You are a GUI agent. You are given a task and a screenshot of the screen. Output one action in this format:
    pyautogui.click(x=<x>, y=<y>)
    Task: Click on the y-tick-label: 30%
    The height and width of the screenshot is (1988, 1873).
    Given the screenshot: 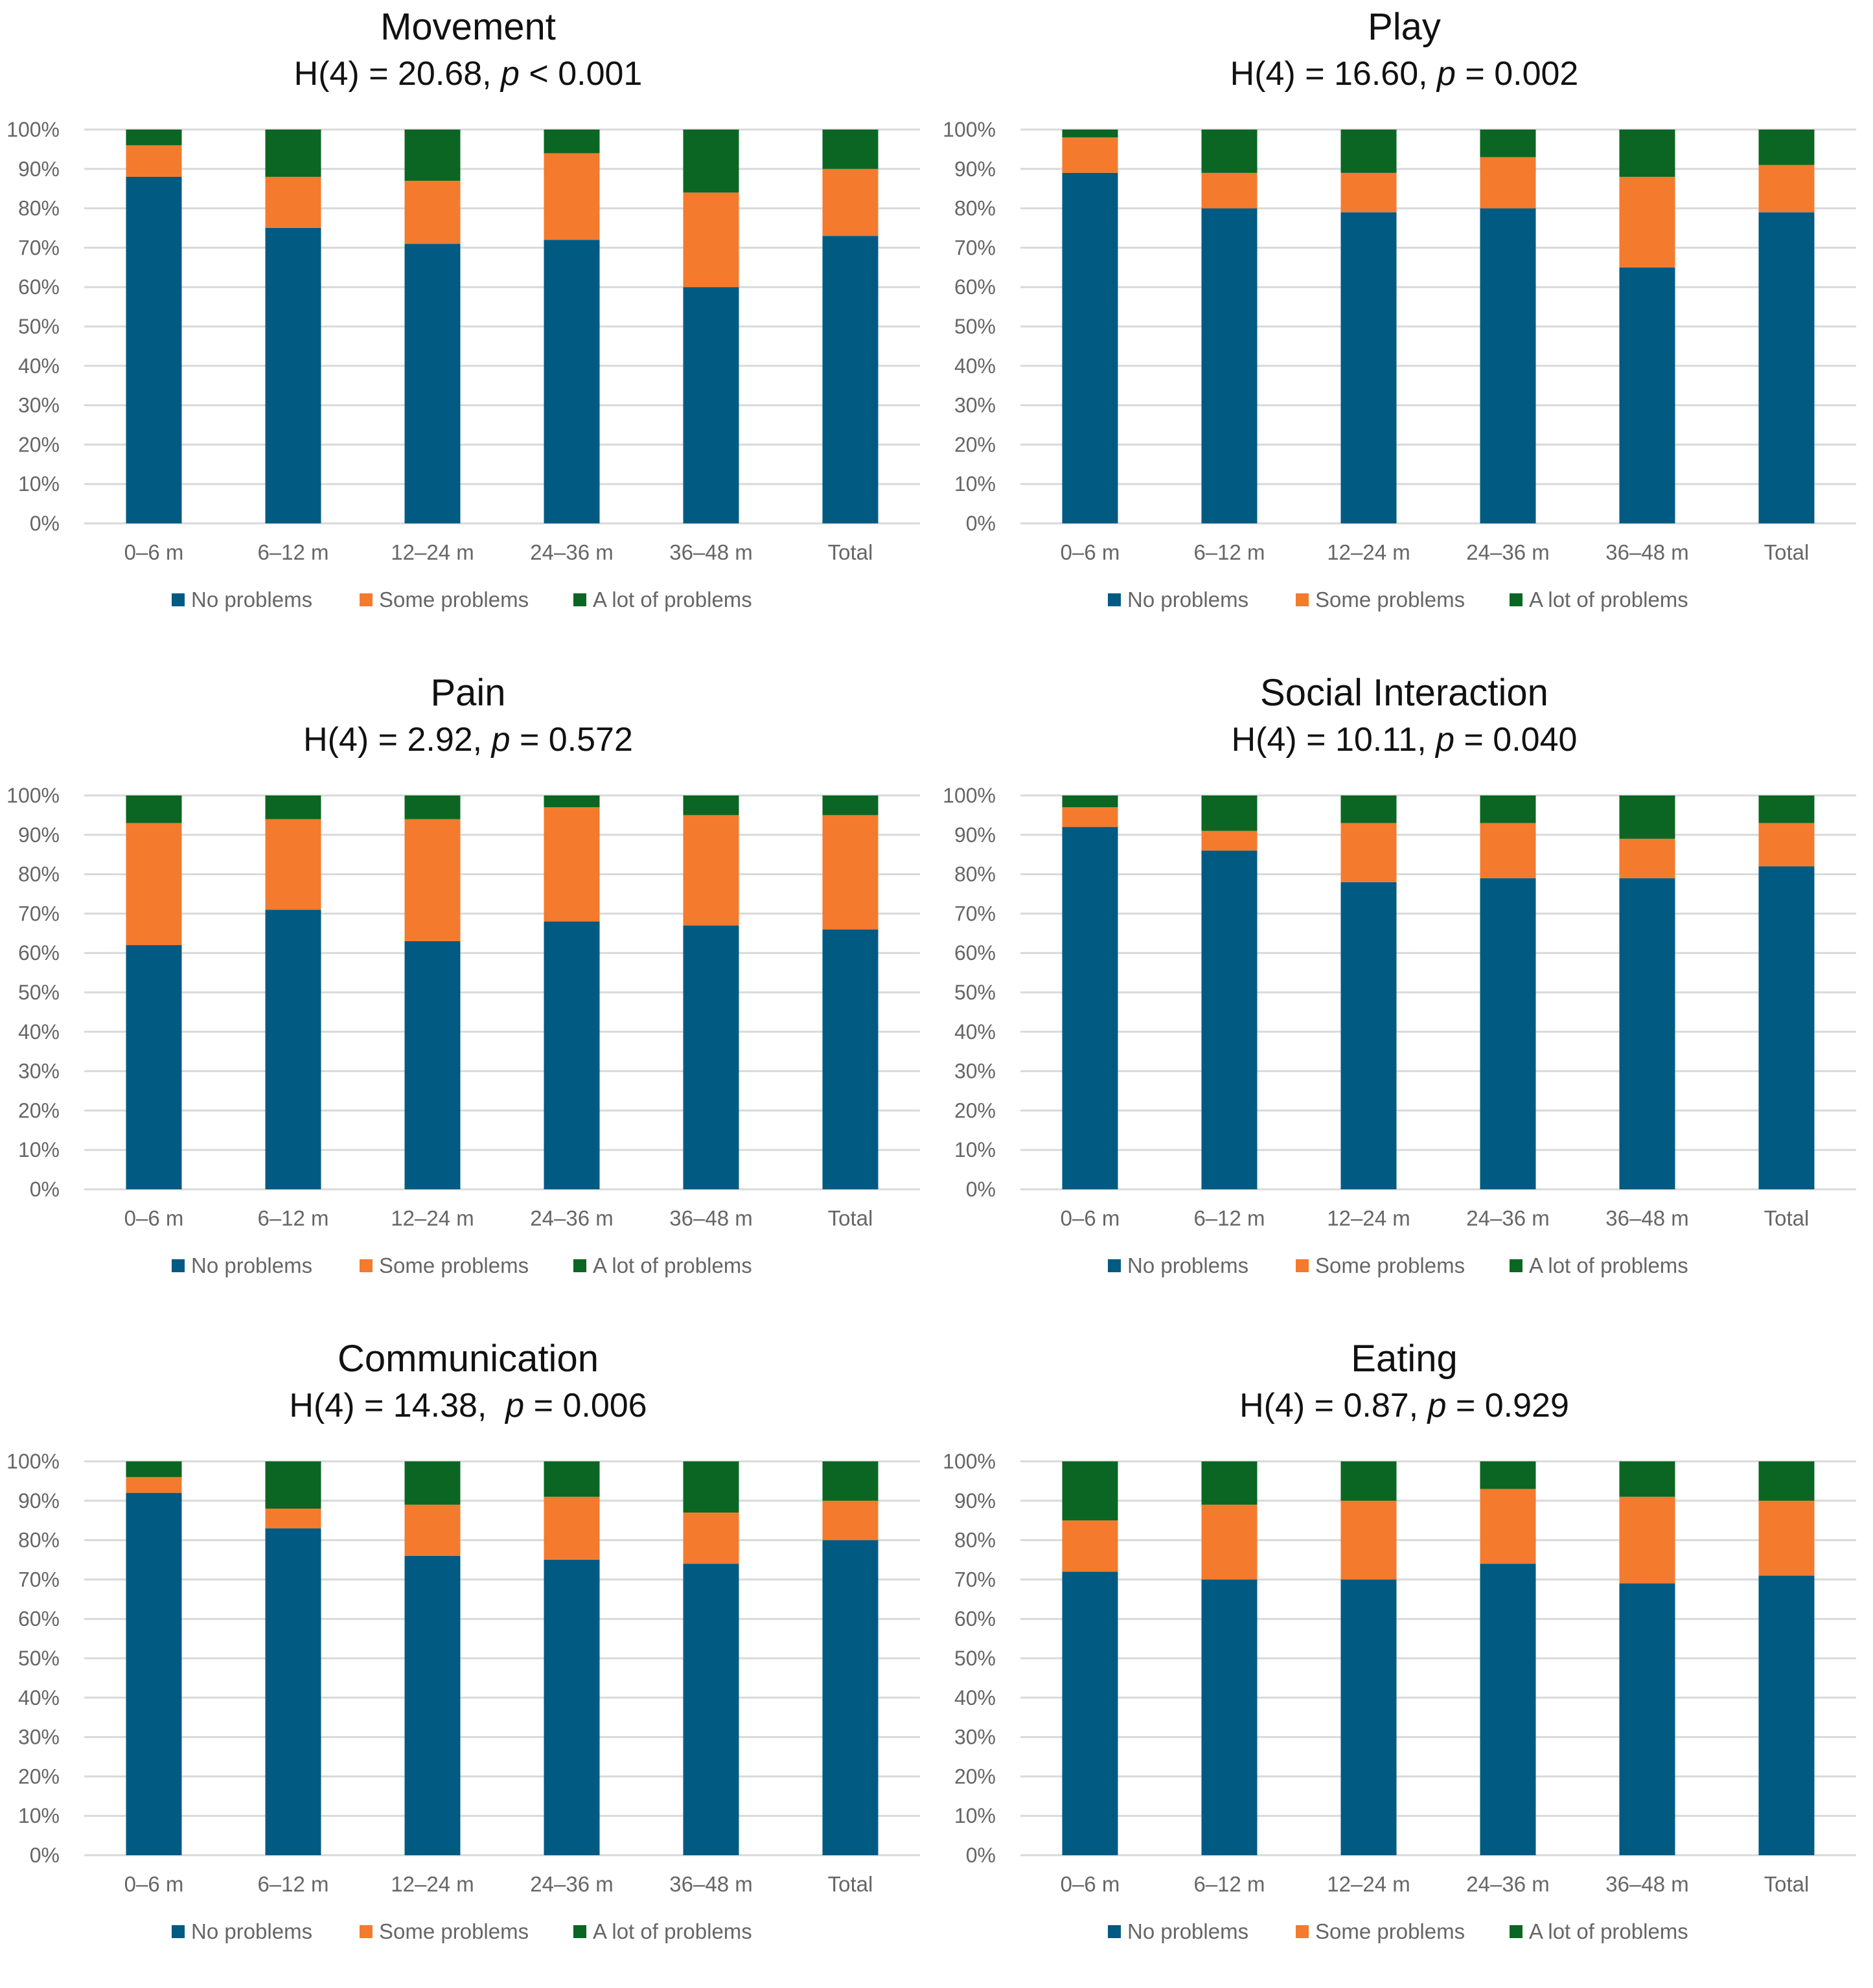 What is the action you would take?
    pyautogui.click(x=975, y=1071)
    